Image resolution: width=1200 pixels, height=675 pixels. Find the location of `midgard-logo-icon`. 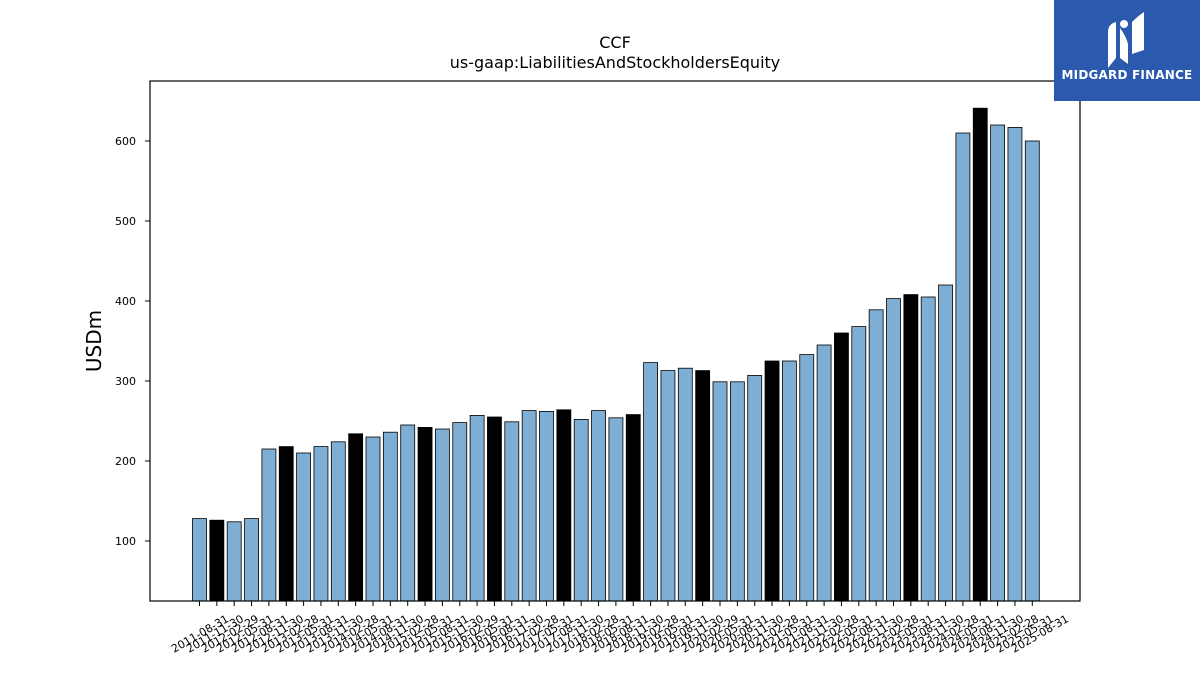

midgard-logo-icon is located at coordinates (1126, 40).